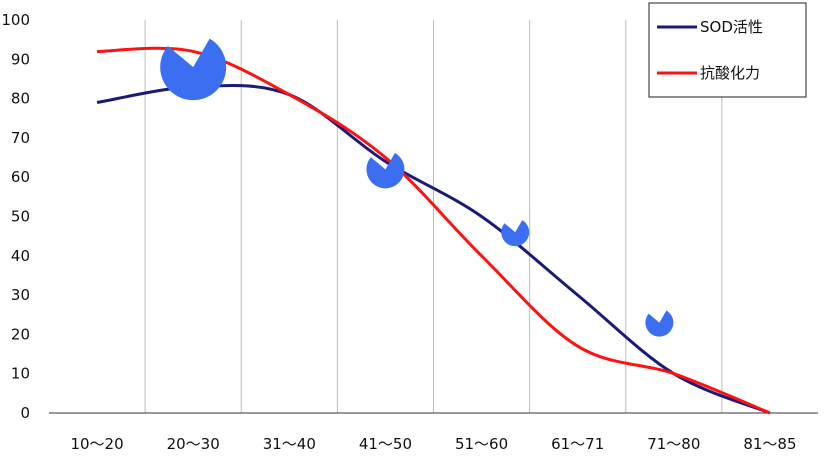 The width and height of the screenshot is (827, 462). What do you see at coordinates (20, 138) in the screenshot?
I see `y-tick-label: 70` at bounding box center [20, 138].